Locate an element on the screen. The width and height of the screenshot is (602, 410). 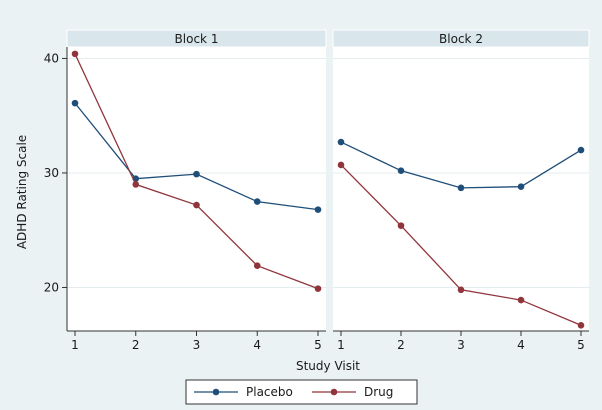
legend-label: Drug is located at coordinates (378, 392).